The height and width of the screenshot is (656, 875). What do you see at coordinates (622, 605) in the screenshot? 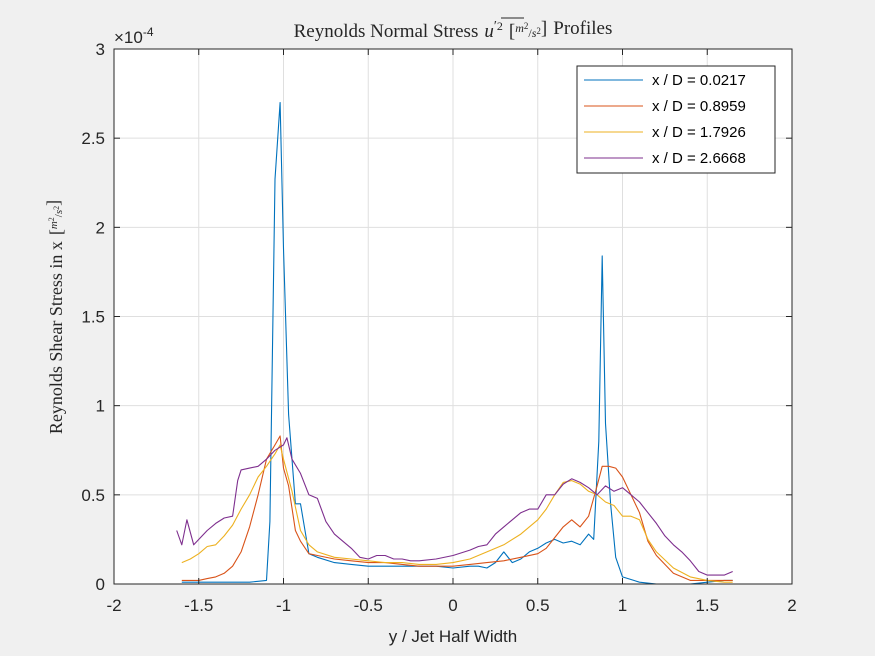
I see `x-tick-label: 1` at bounding box center [622, 605].